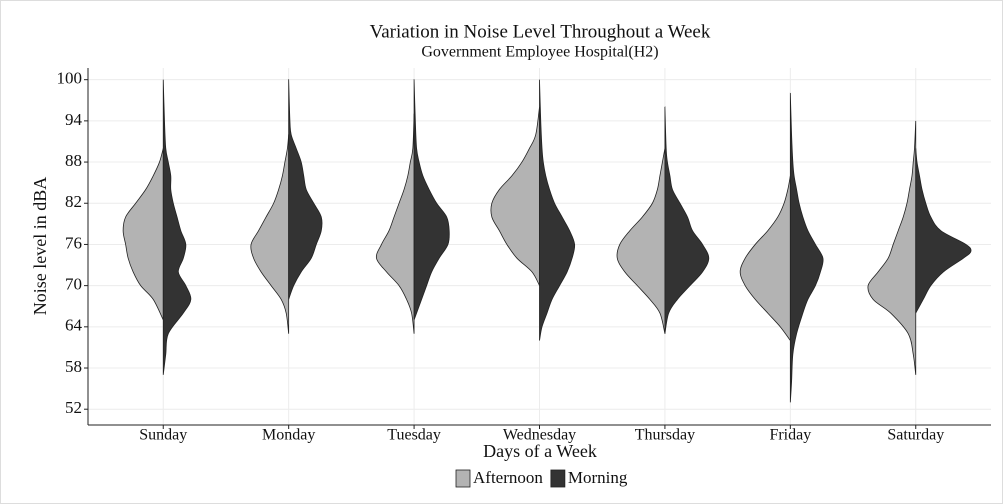  I want to click on y-tick-label: 82, so click(73, 201).